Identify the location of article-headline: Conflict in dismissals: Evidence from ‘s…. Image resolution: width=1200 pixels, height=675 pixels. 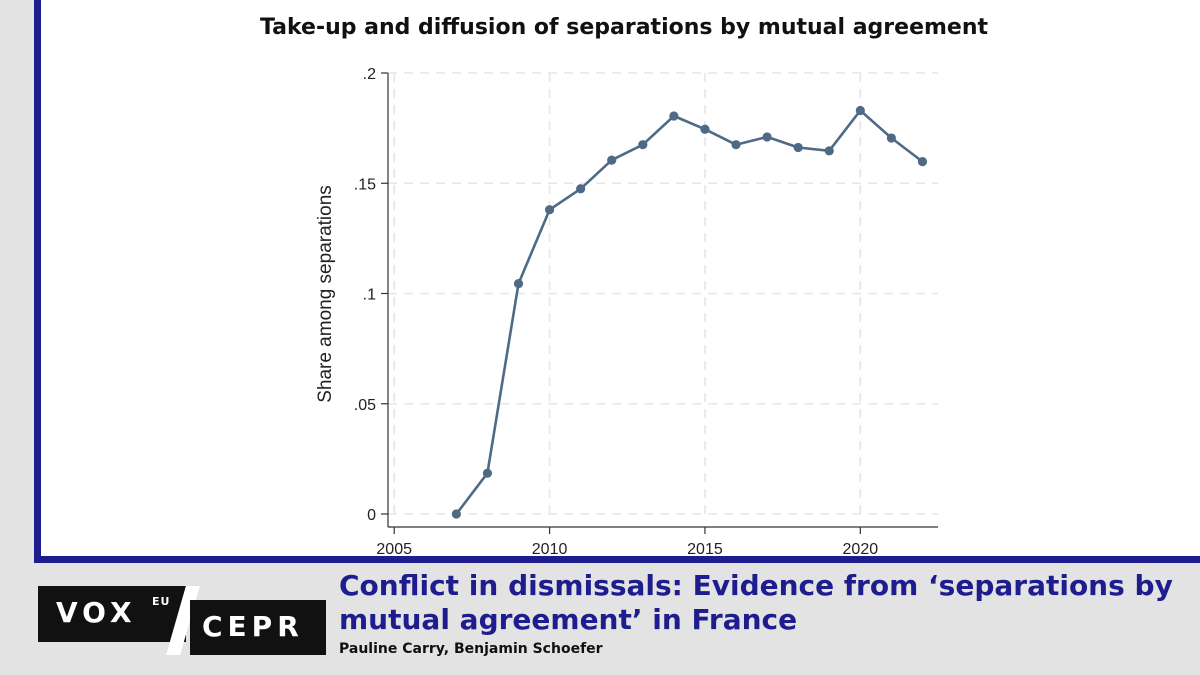
(756, 602).